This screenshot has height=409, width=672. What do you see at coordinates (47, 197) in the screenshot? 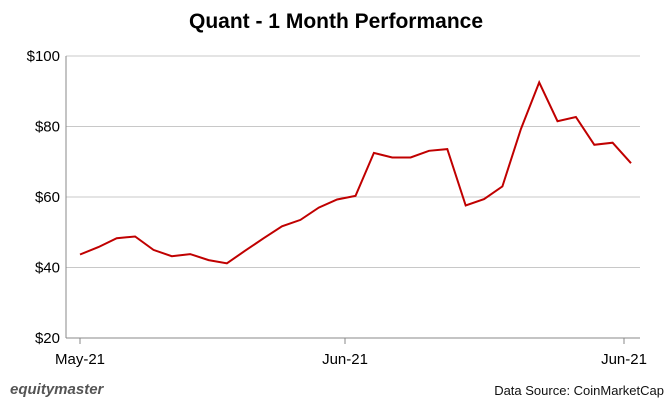
I see `y-tick-label: $60` at bounding box center [47, 197].